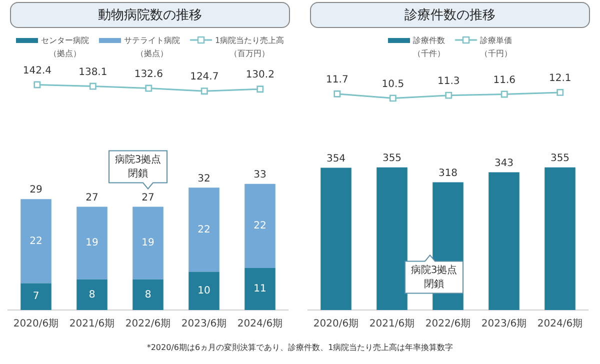  Describe the element at coordinates (204, 178) in the screenshot. I see `total-label: 32` at that location.